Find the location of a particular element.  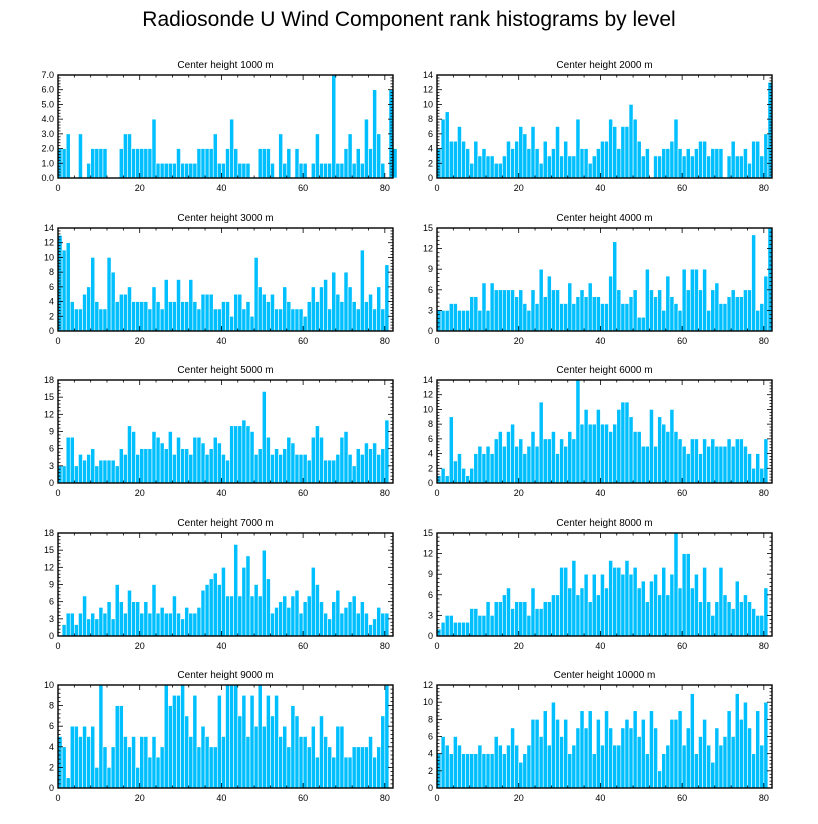

panel-title: Center height 7000 m is located at coordinates (225, 523).